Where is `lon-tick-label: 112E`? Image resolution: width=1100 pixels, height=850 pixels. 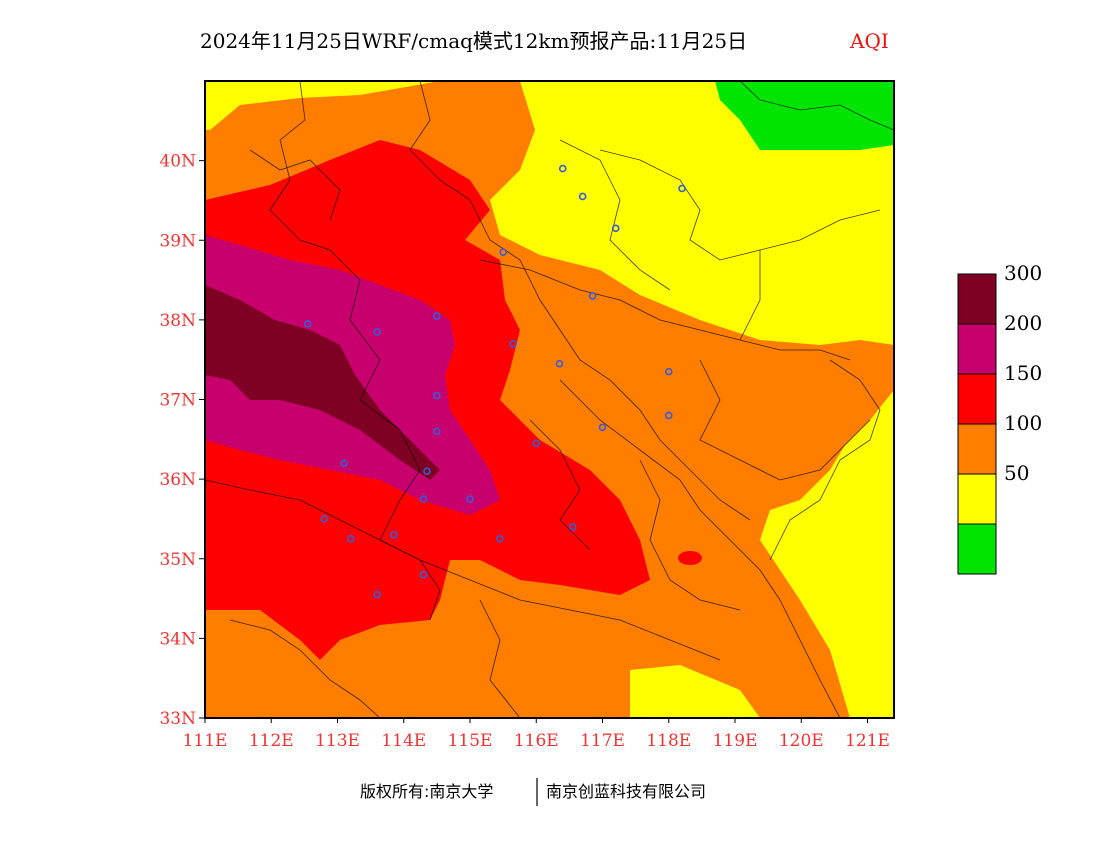 lon-tick-label: 112E is located at coordinates (271, 741).